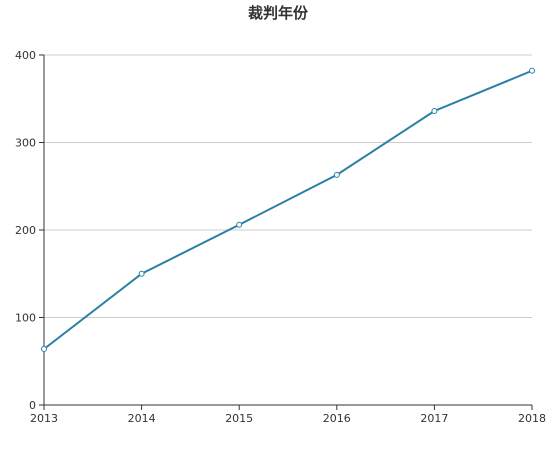 The height and width of the screenshot is (461, 556). I want to click on x-tick-label: 2015, so click(239, 418).